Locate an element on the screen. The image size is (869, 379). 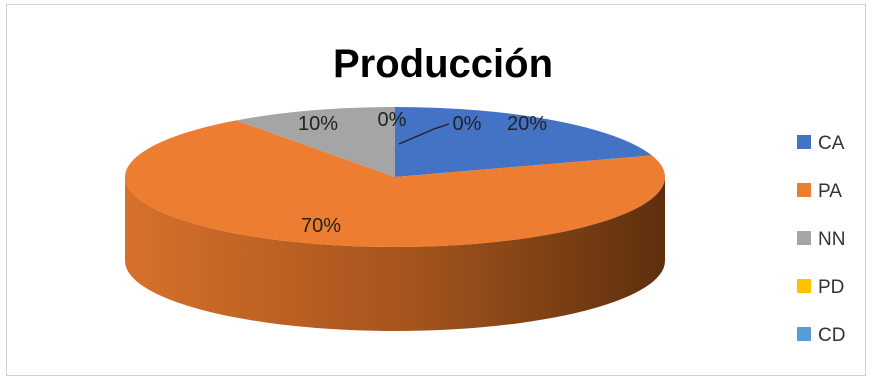
data-label-nn: 10% is located at coordinates (318, 124).